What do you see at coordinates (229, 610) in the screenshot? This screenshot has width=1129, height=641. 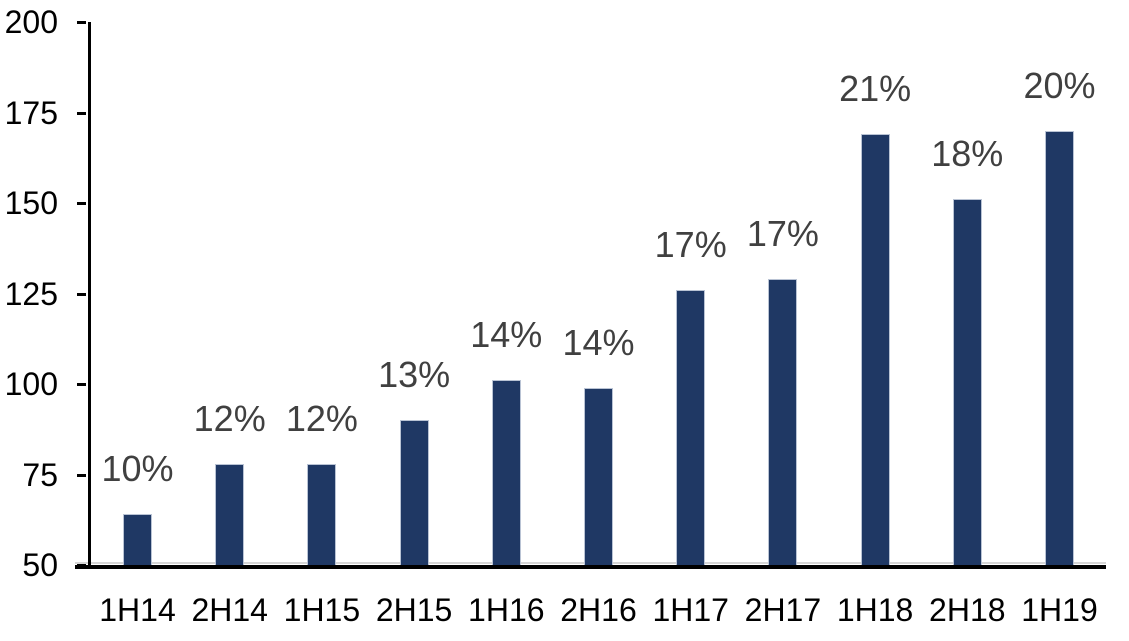 I see `x-axis-tick-label: 2H14` at bounding box center [229, 610].